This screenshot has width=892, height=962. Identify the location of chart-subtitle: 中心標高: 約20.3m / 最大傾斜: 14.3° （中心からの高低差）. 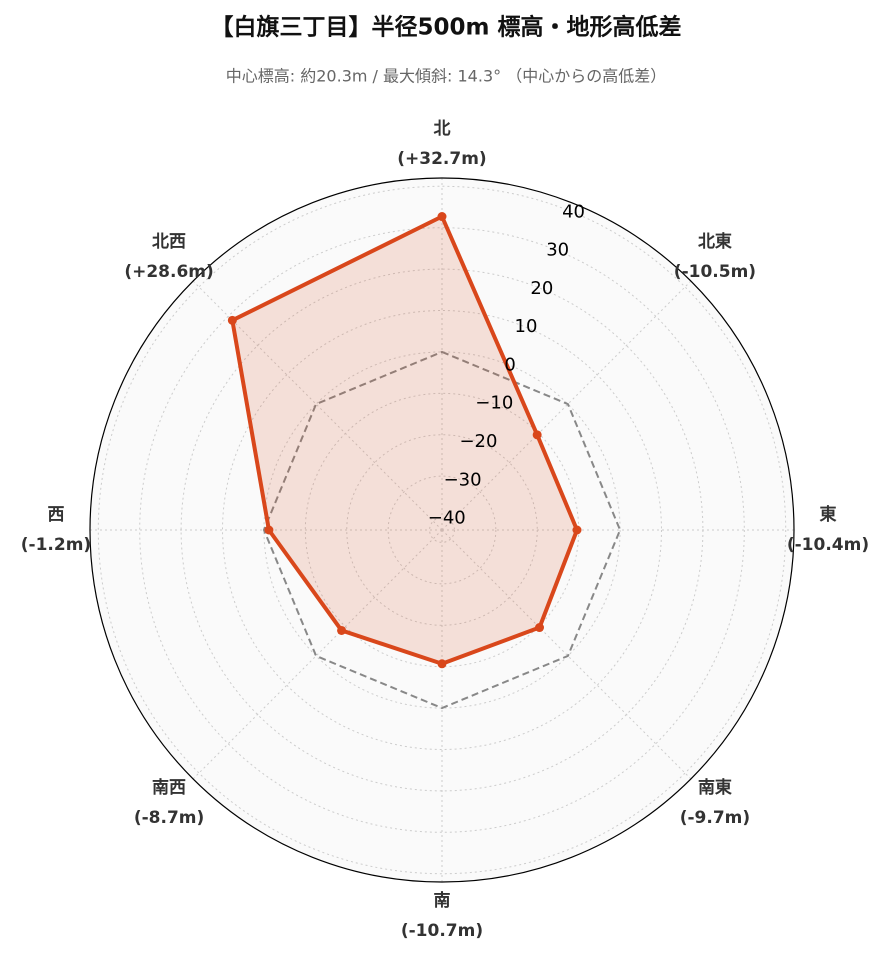
(446, 76).